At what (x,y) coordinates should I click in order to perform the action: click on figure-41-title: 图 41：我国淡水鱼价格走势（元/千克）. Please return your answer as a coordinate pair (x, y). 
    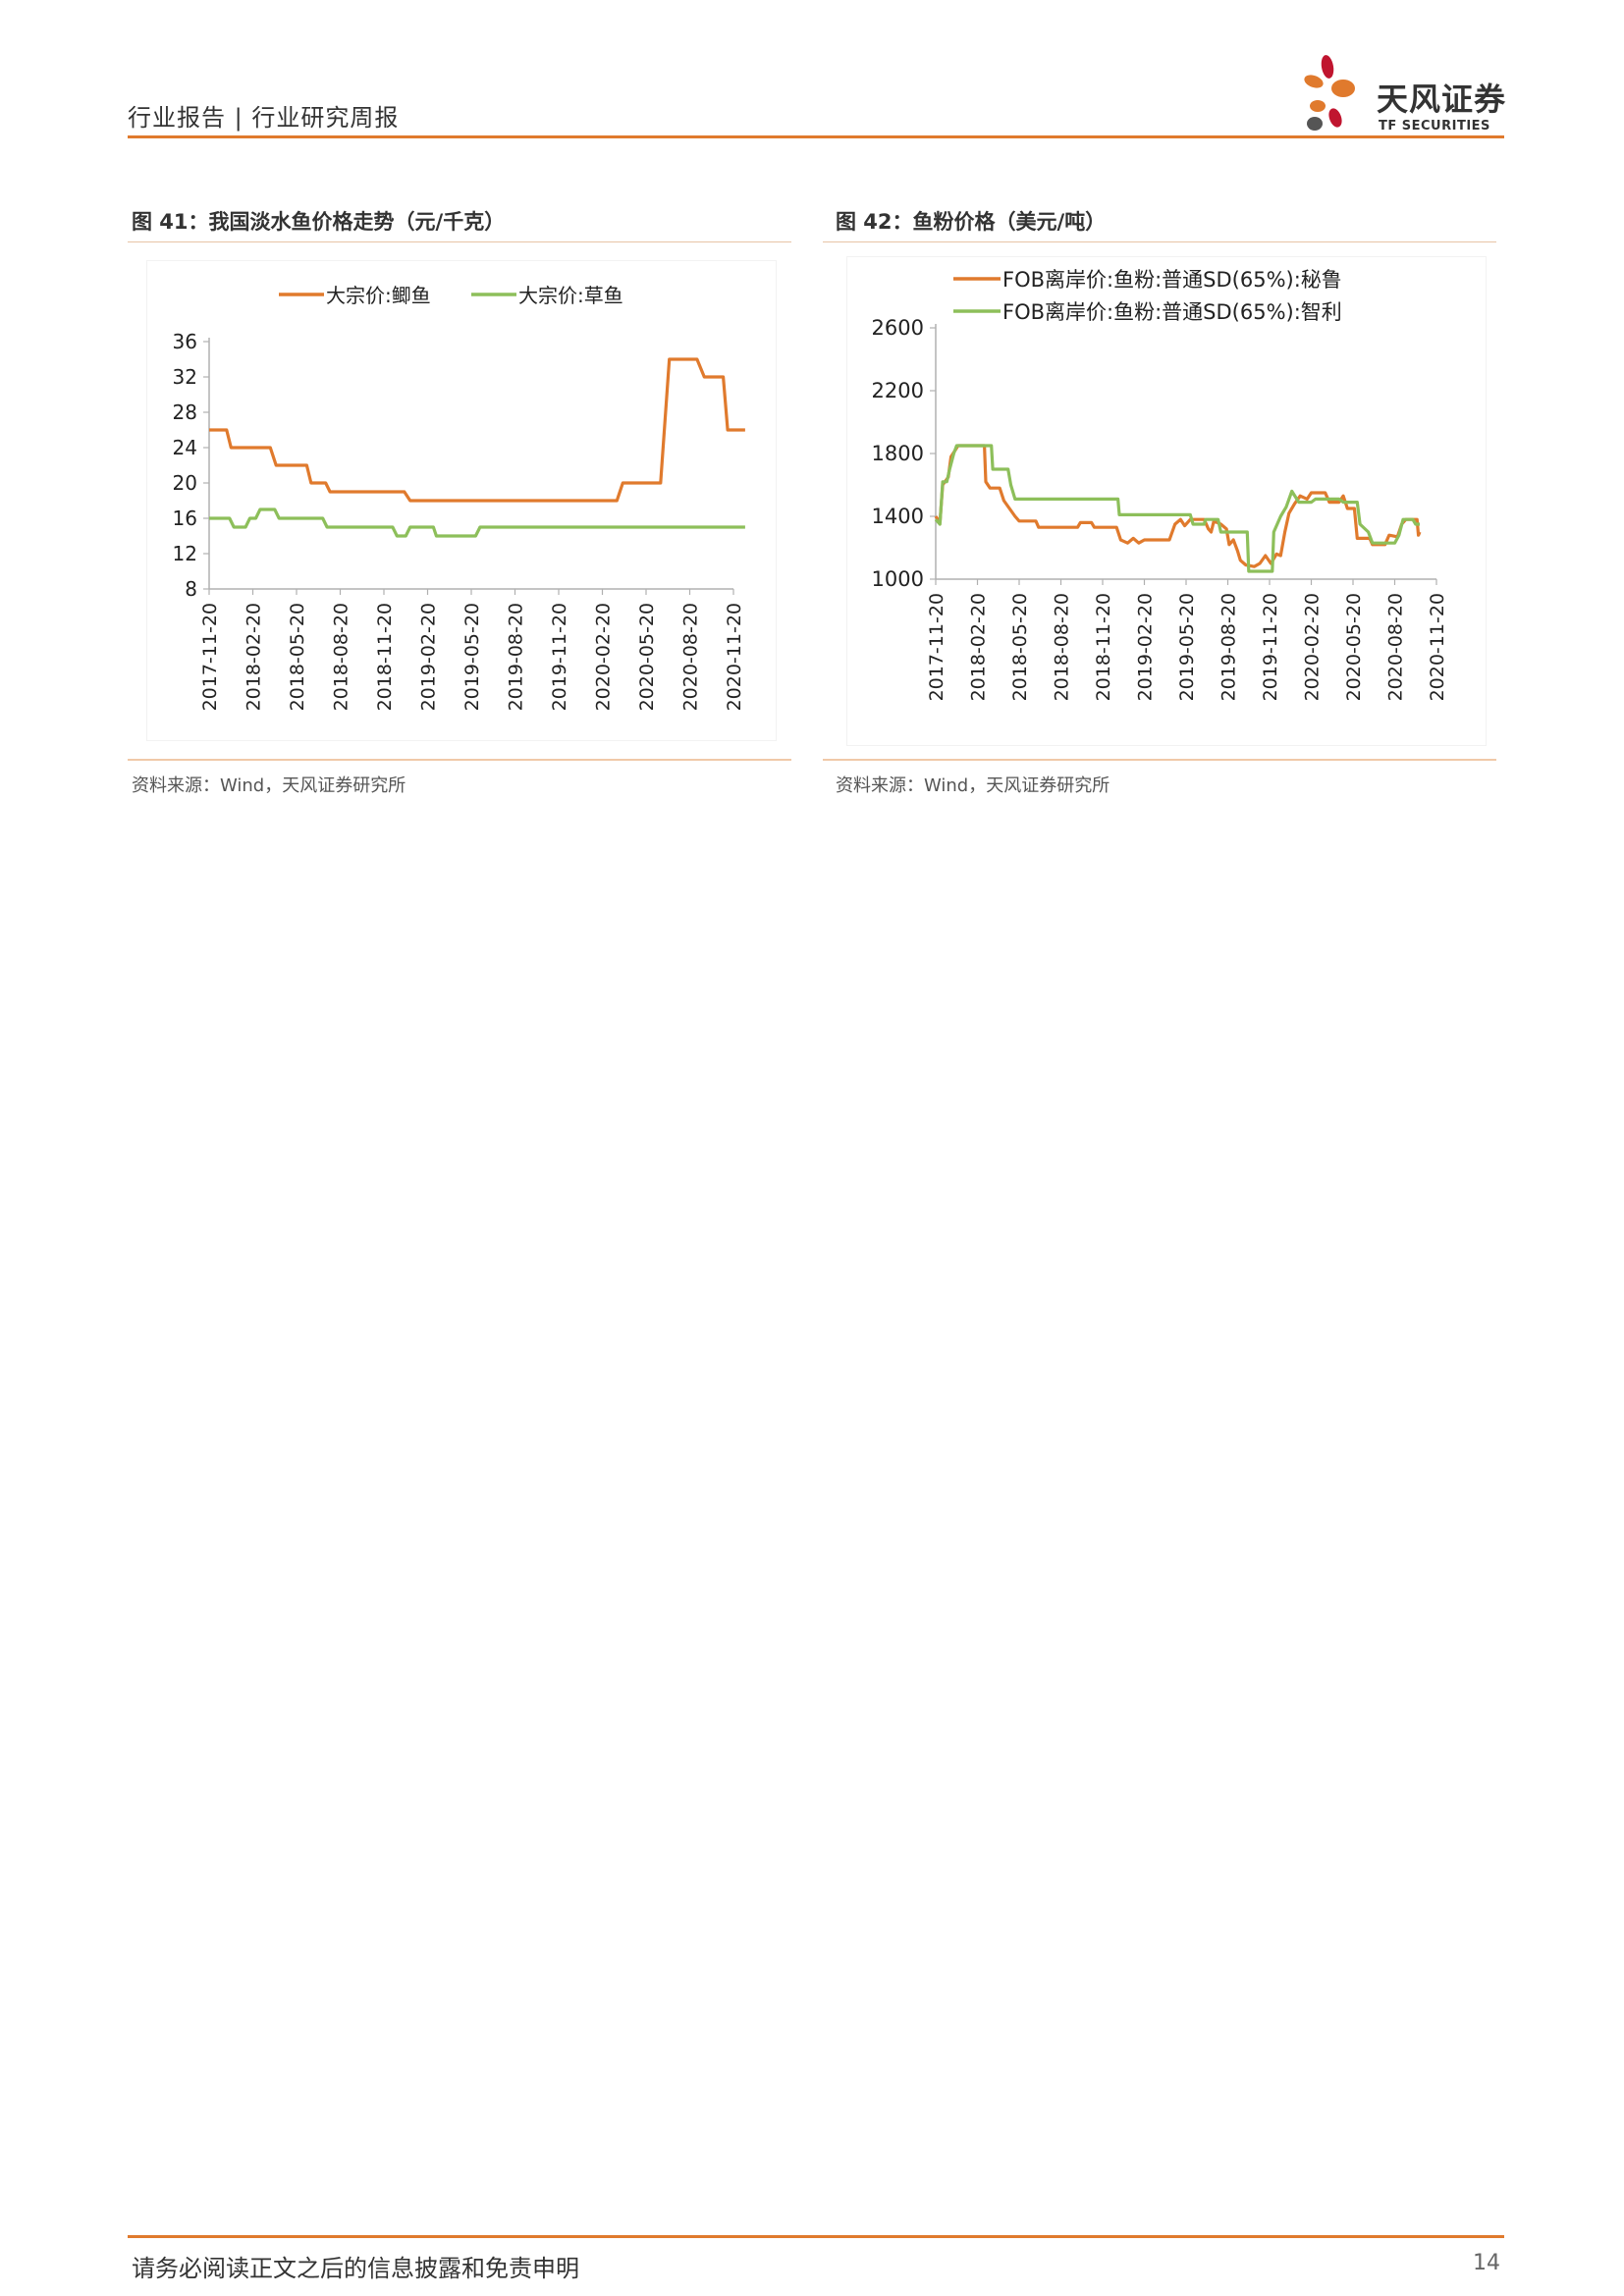
    Looking at the image, I should click on (319, 222).